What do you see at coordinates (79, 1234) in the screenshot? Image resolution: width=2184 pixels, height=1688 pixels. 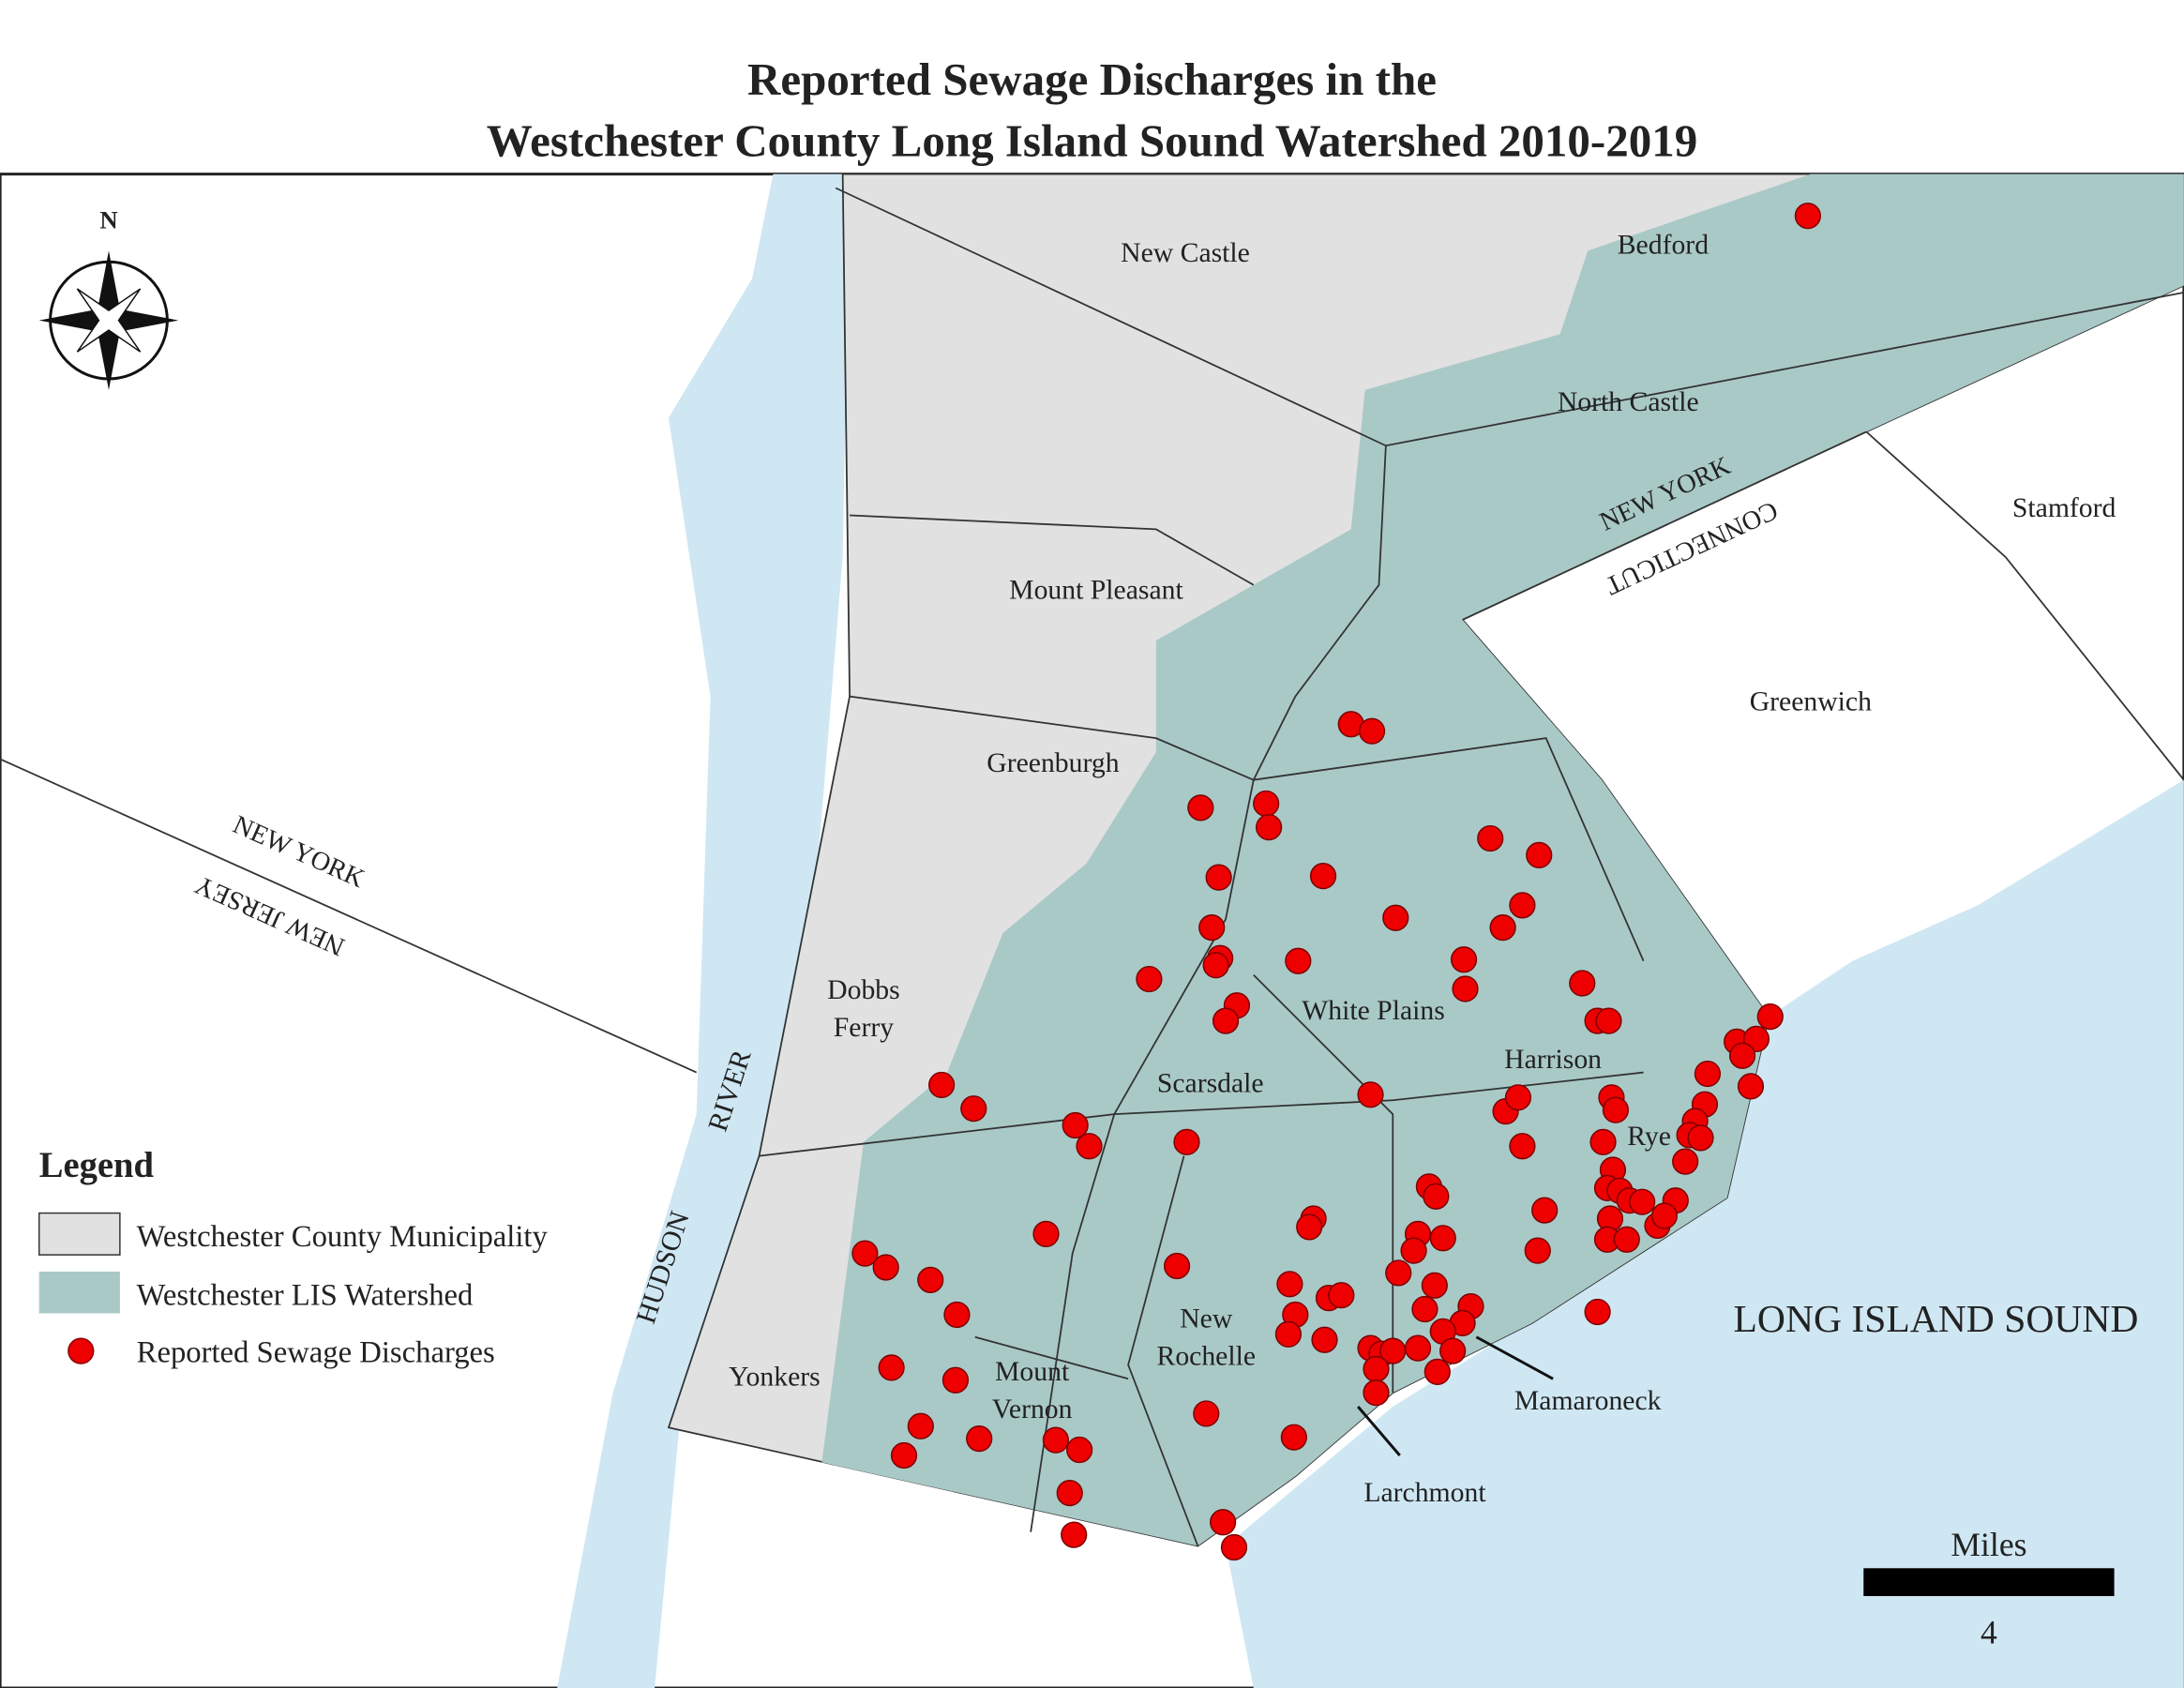 I see `legend-swatch` at bounding box center [79, 1234].